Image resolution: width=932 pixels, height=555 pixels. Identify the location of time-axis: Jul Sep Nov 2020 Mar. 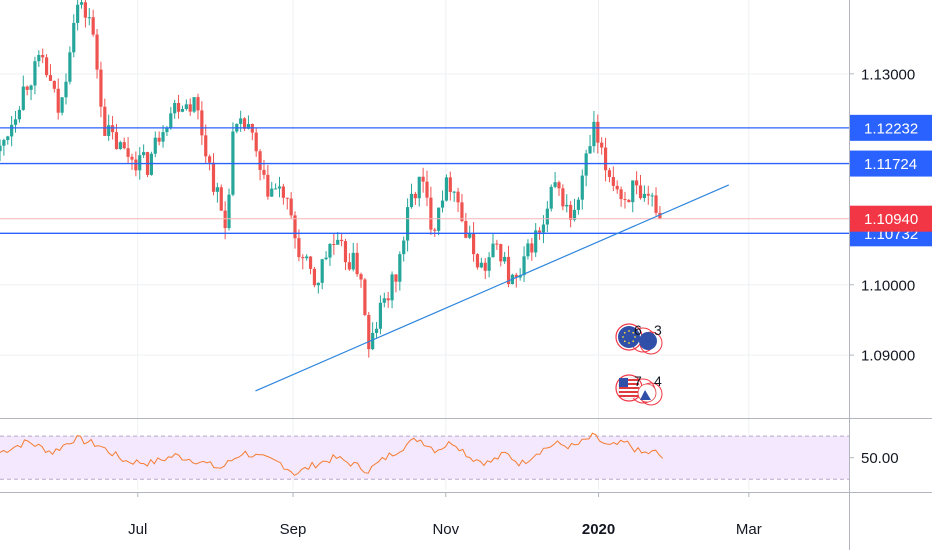
(445, 515).